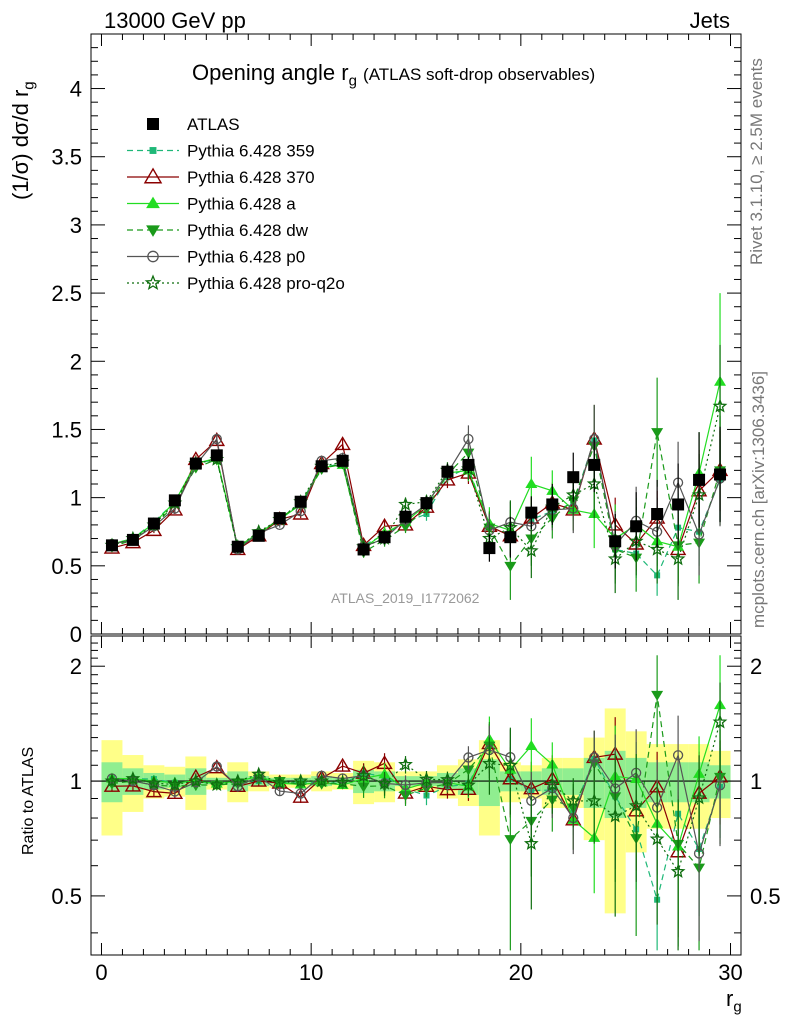 This screenshot has height=1024, width=786. I want to click on ratio-y-tick-label-right: 2, so click(756, 666).